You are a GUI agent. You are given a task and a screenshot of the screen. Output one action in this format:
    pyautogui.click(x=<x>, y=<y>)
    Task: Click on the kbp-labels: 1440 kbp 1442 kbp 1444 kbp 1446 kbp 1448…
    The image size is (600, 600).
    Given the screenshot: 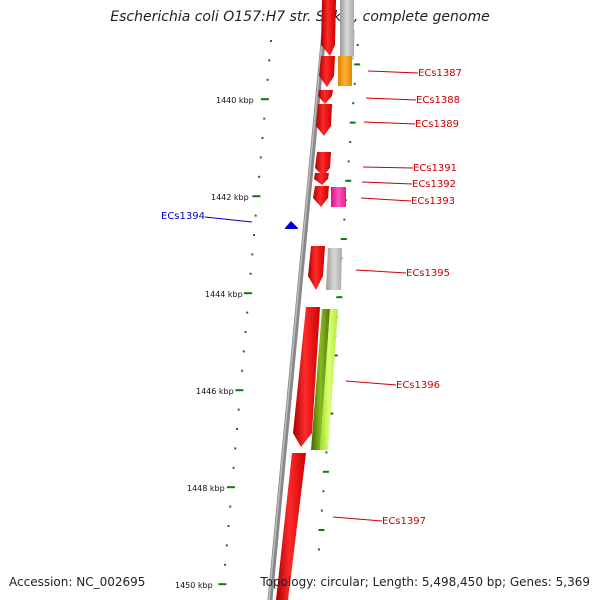 What is the action you would take?
    pyautogui.click(x=214, y=343)
    